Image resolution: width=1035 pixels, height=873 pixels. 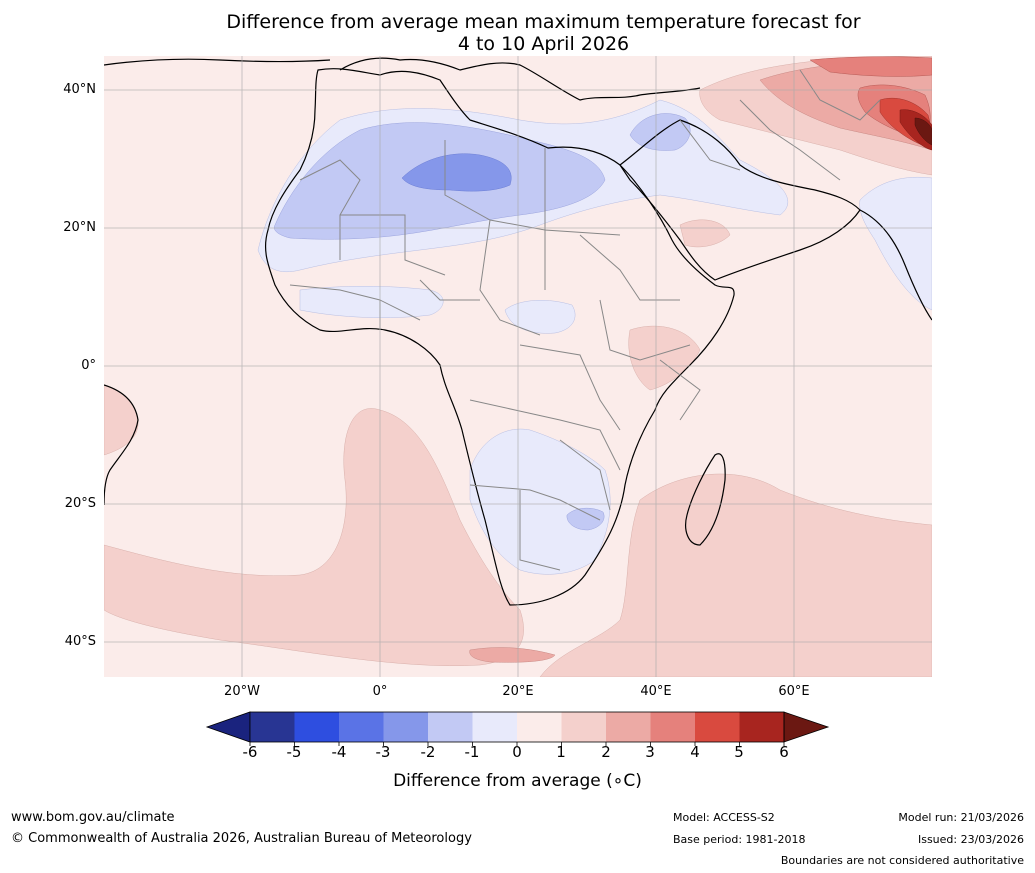 What do you see at coordinates (961, 817) in the screenshot?
I see `footer-model-run: Model run: 21/03/2026` at bounding box center [961, 817].